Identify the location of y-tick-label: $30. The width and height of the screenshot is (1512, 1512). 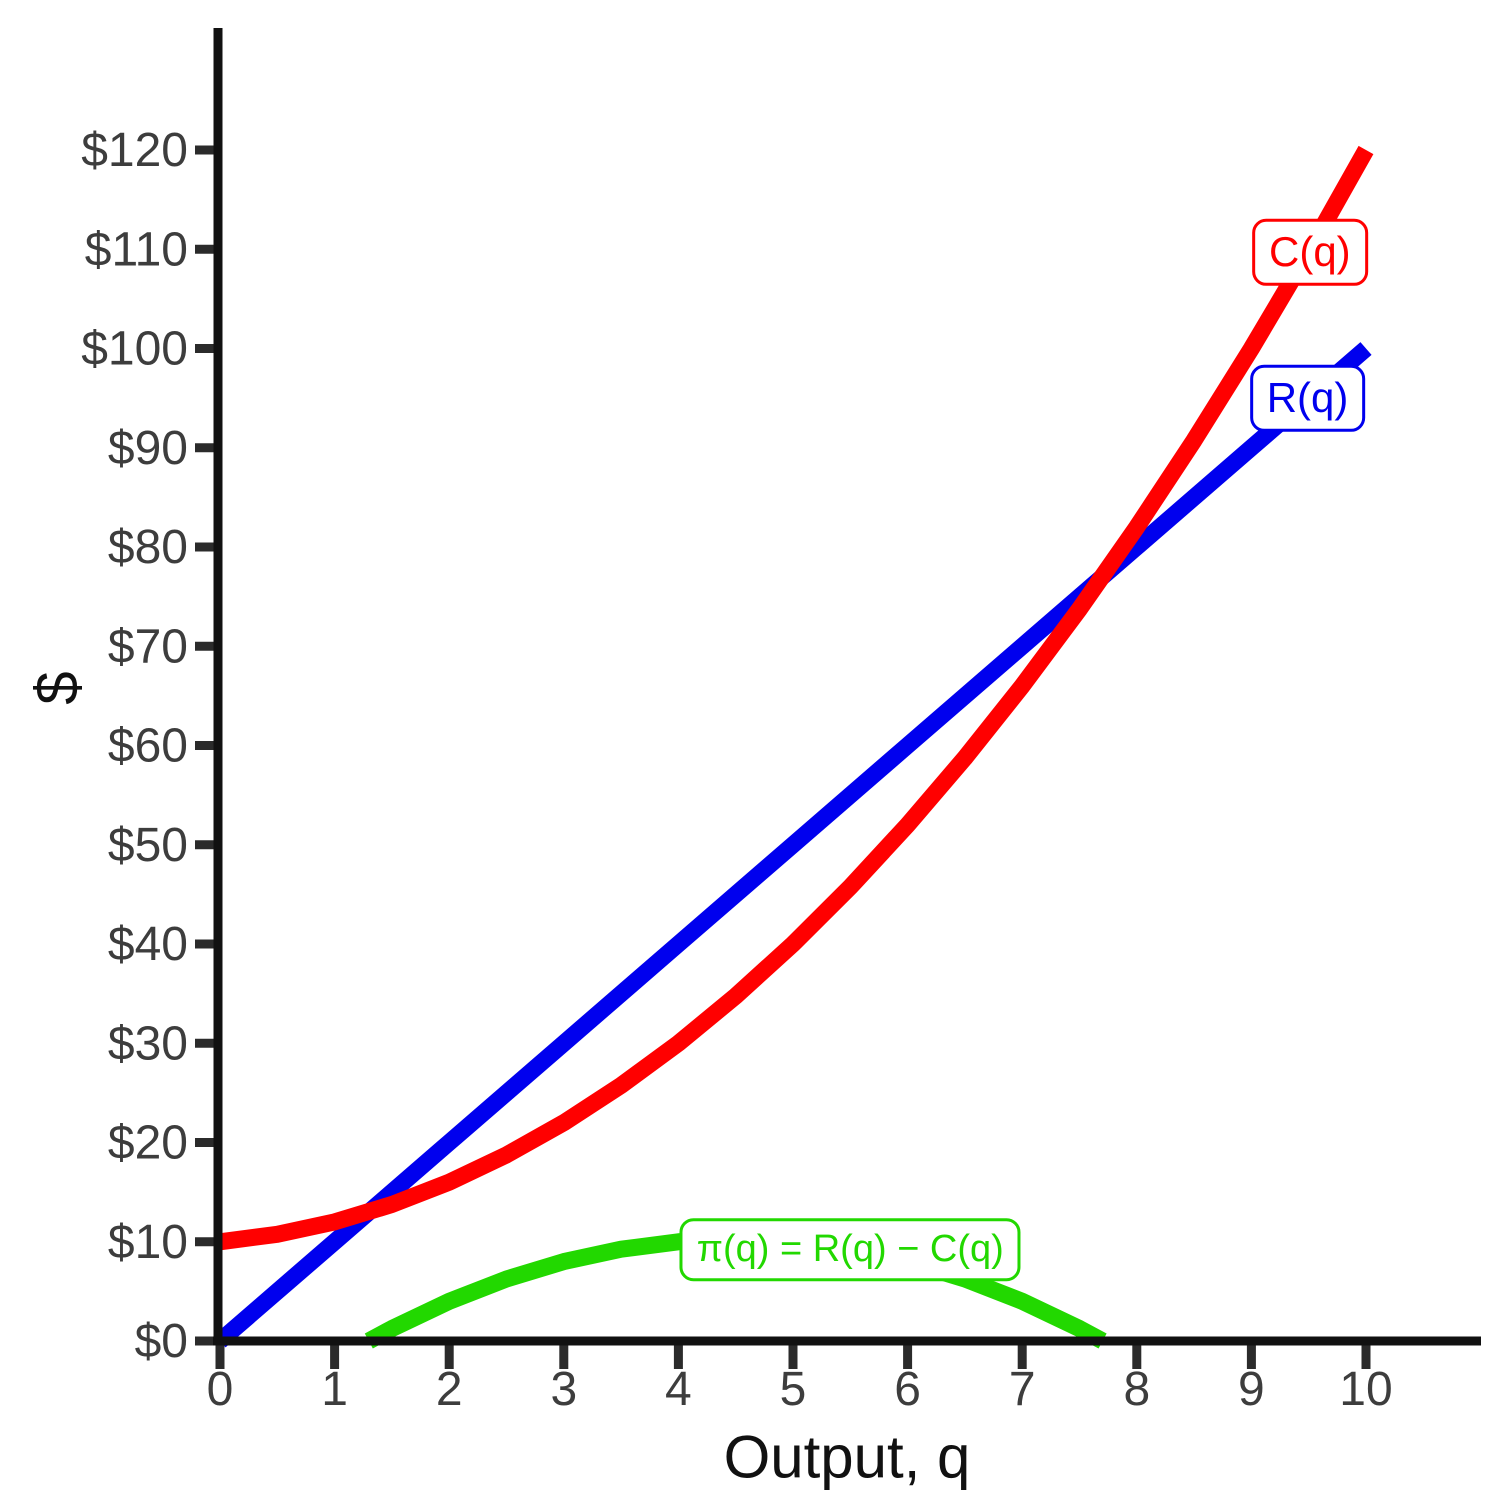
(148, 1043).